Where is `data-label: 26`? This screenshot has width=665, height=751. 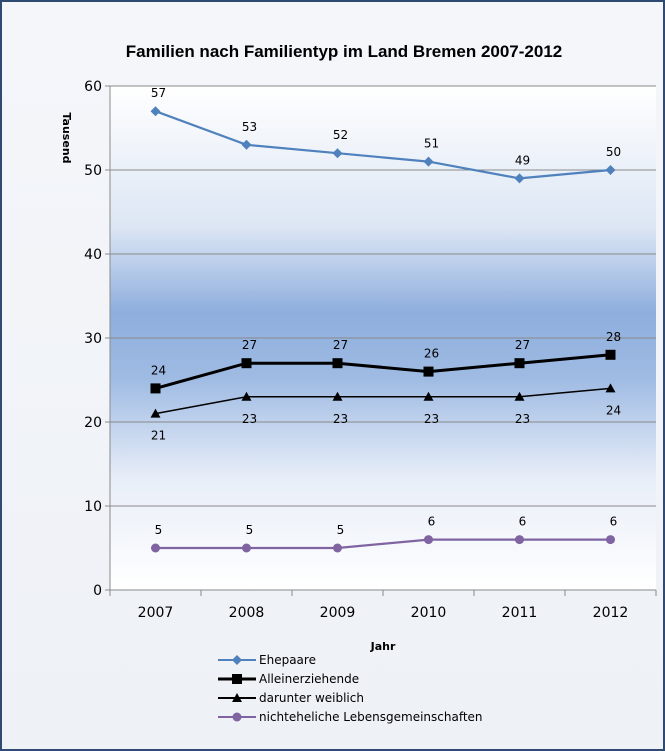
data-label: 26 is located at coordinates (431, 354).